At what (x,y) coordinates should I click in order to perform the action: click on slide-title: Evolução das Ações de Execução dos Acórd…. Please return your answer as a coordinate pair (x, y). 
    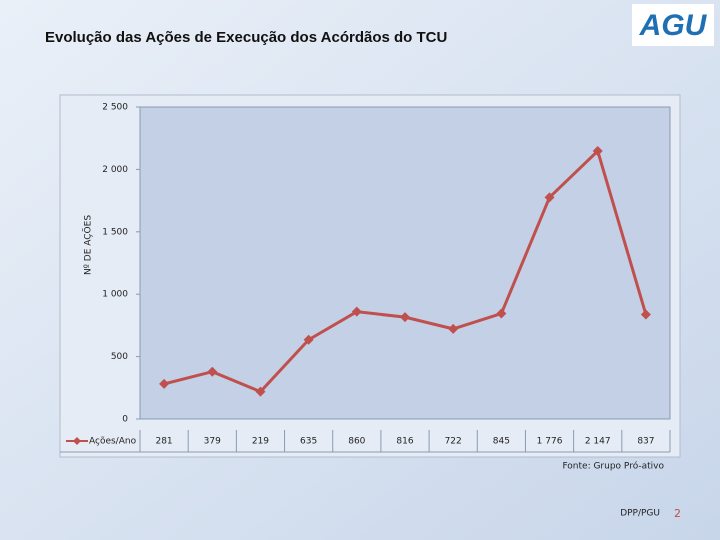
    Looking at the image, I should click on (246, 37).